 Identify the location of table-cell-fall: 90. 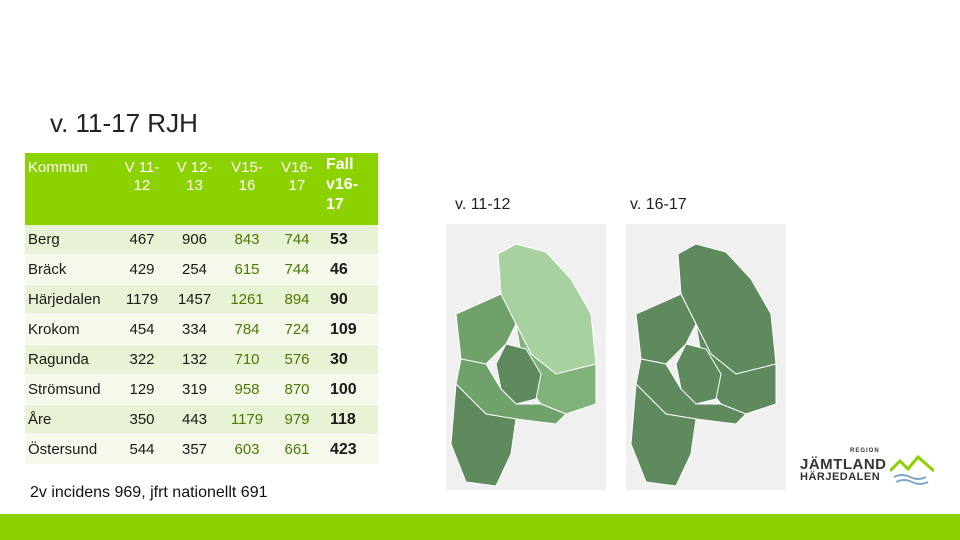
(350, 300).